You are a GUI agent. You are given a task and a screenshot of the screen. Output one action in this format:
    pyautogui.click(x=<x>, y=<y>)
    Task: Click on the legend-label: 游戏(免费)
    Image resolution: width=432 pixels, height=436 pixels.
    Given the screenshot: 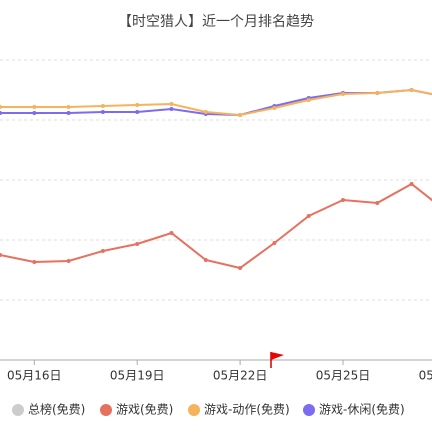 What is the action you would take?
    pyautogui.click(x=144, y=409)
    